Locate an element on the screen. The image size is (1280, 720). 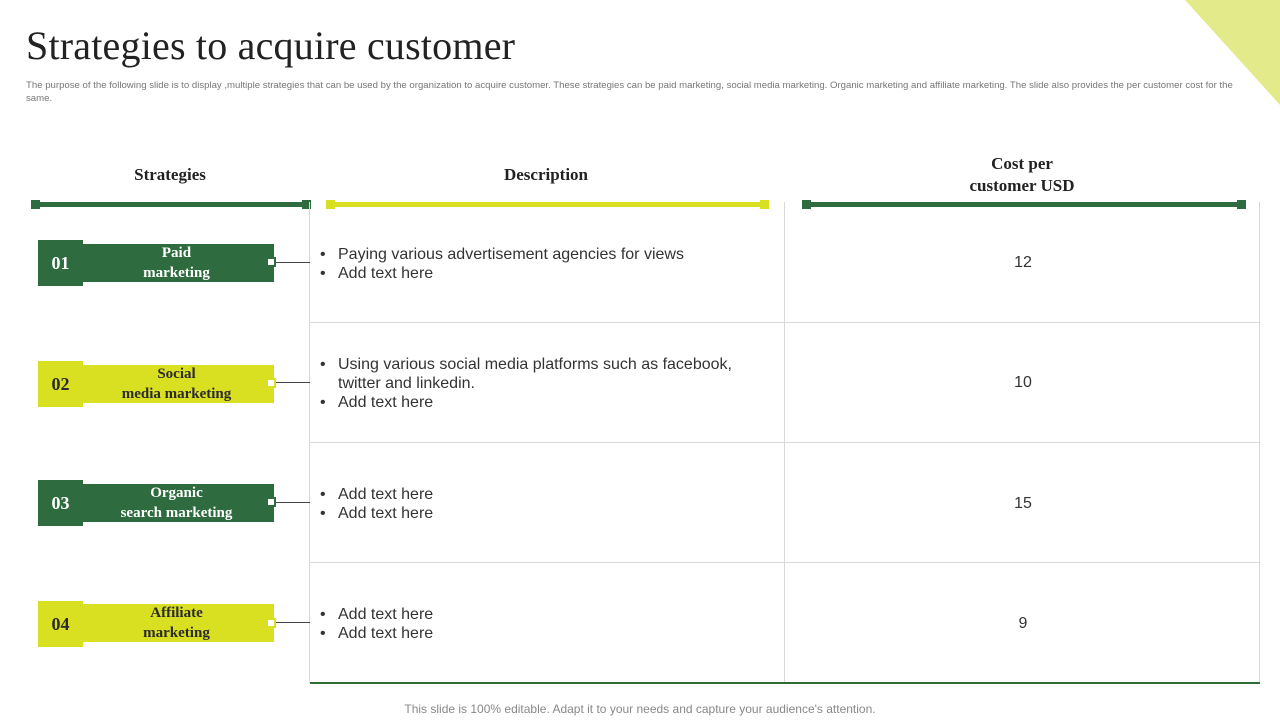
table-bottom-border is located at coordinates (785, 683).